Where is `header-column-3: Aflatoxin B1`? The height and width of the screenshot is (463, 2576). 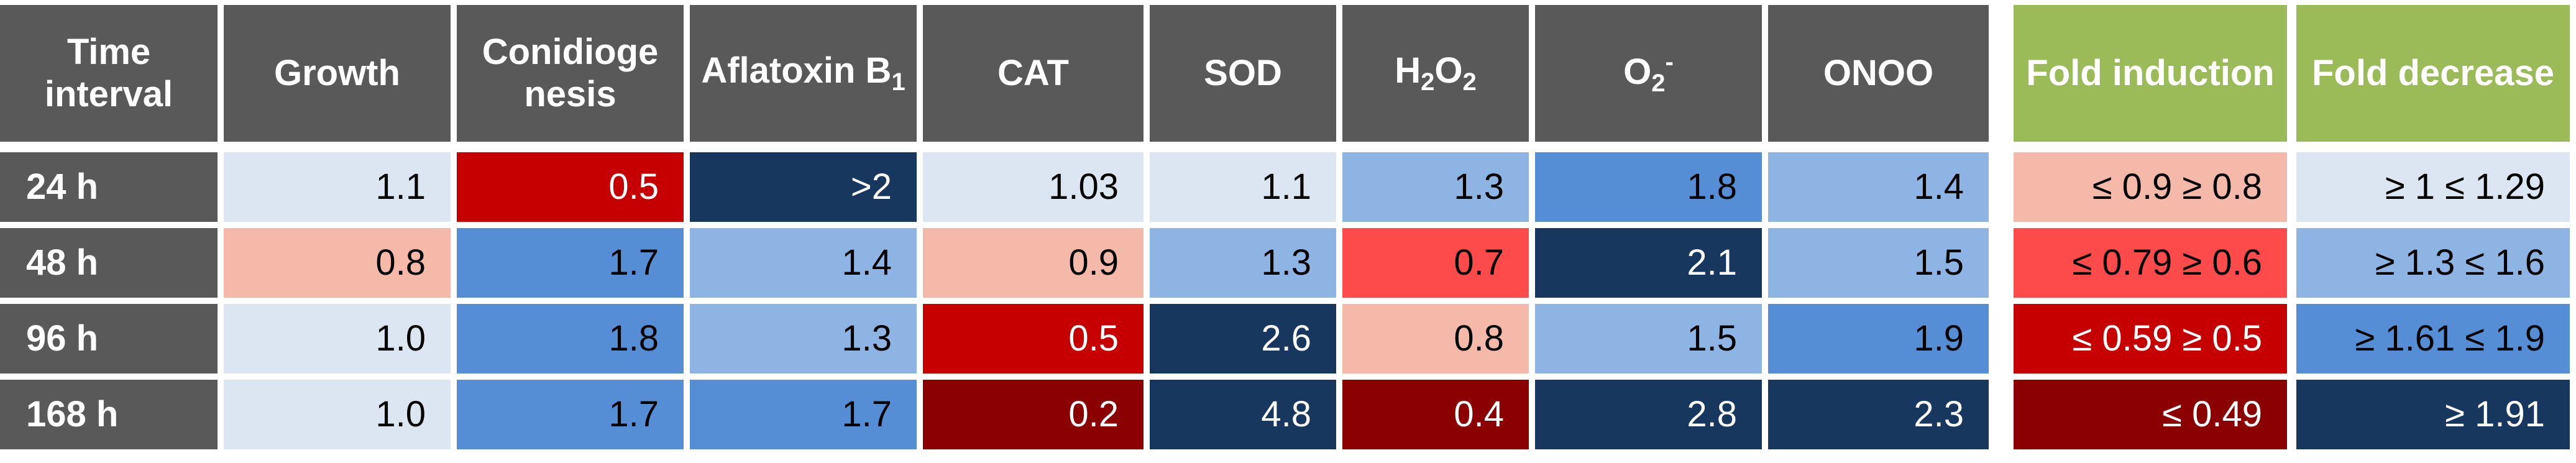 header-column-3: Aflatoxin B1 is located at coordinates (803, 73).